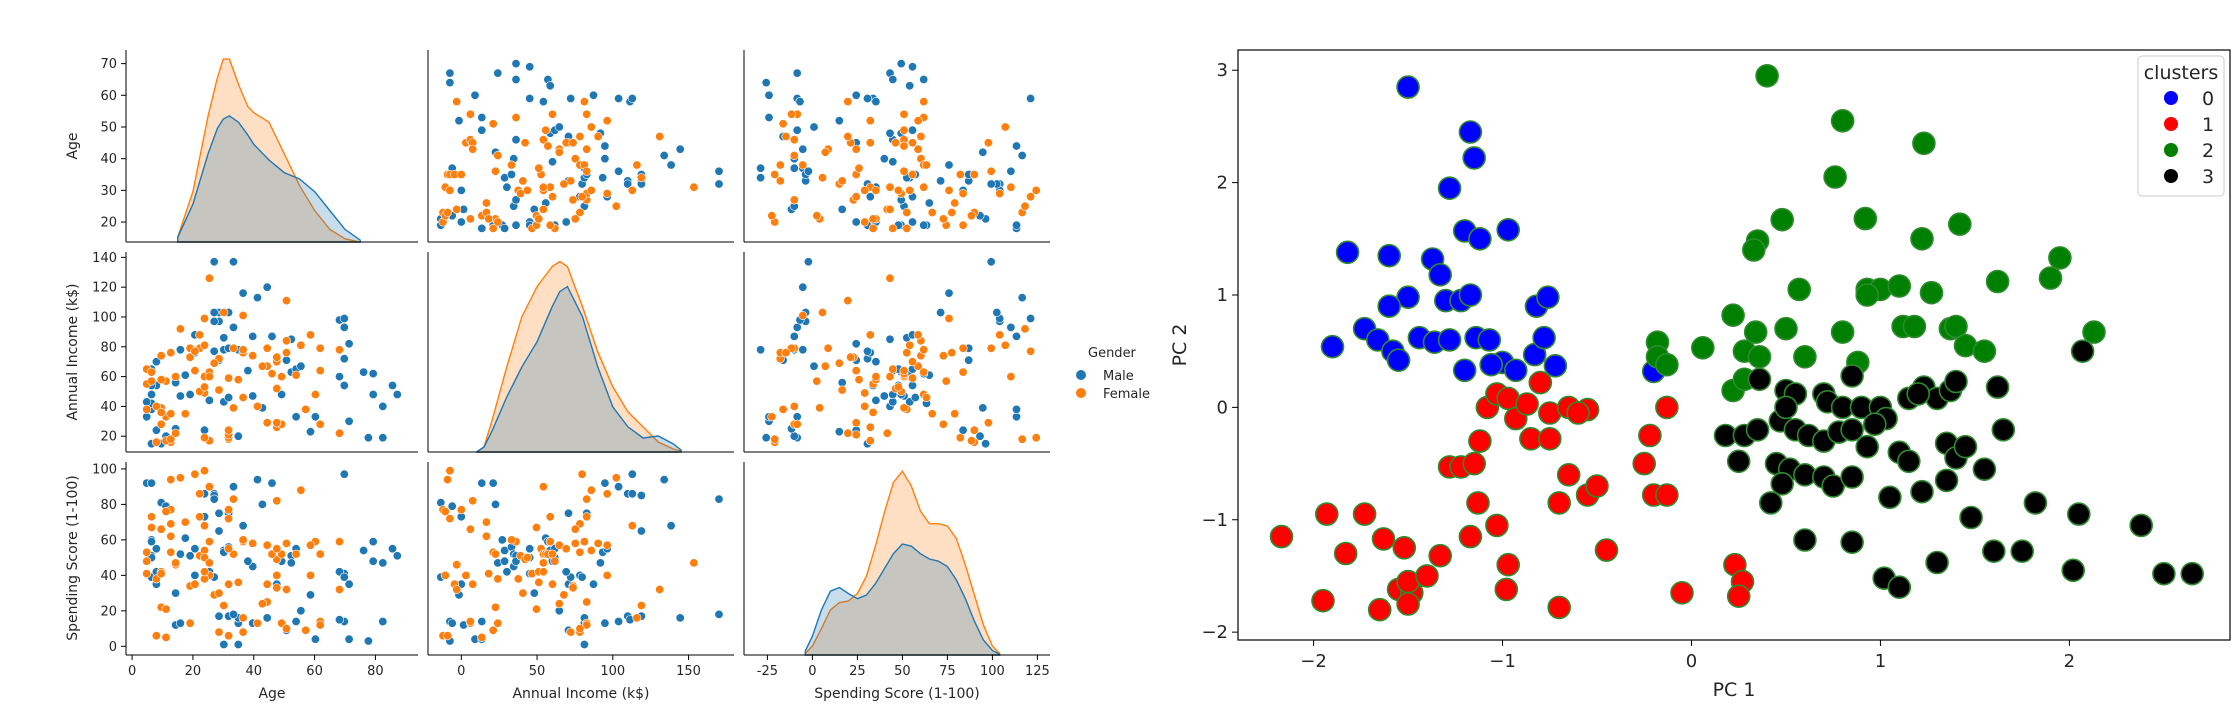 Image resolution: width=2234 pixels, height=712 pixels. Describe the element at coordinates (1214, 520) in the screenshot. I see `pca-ytick-label: −1` at that location.